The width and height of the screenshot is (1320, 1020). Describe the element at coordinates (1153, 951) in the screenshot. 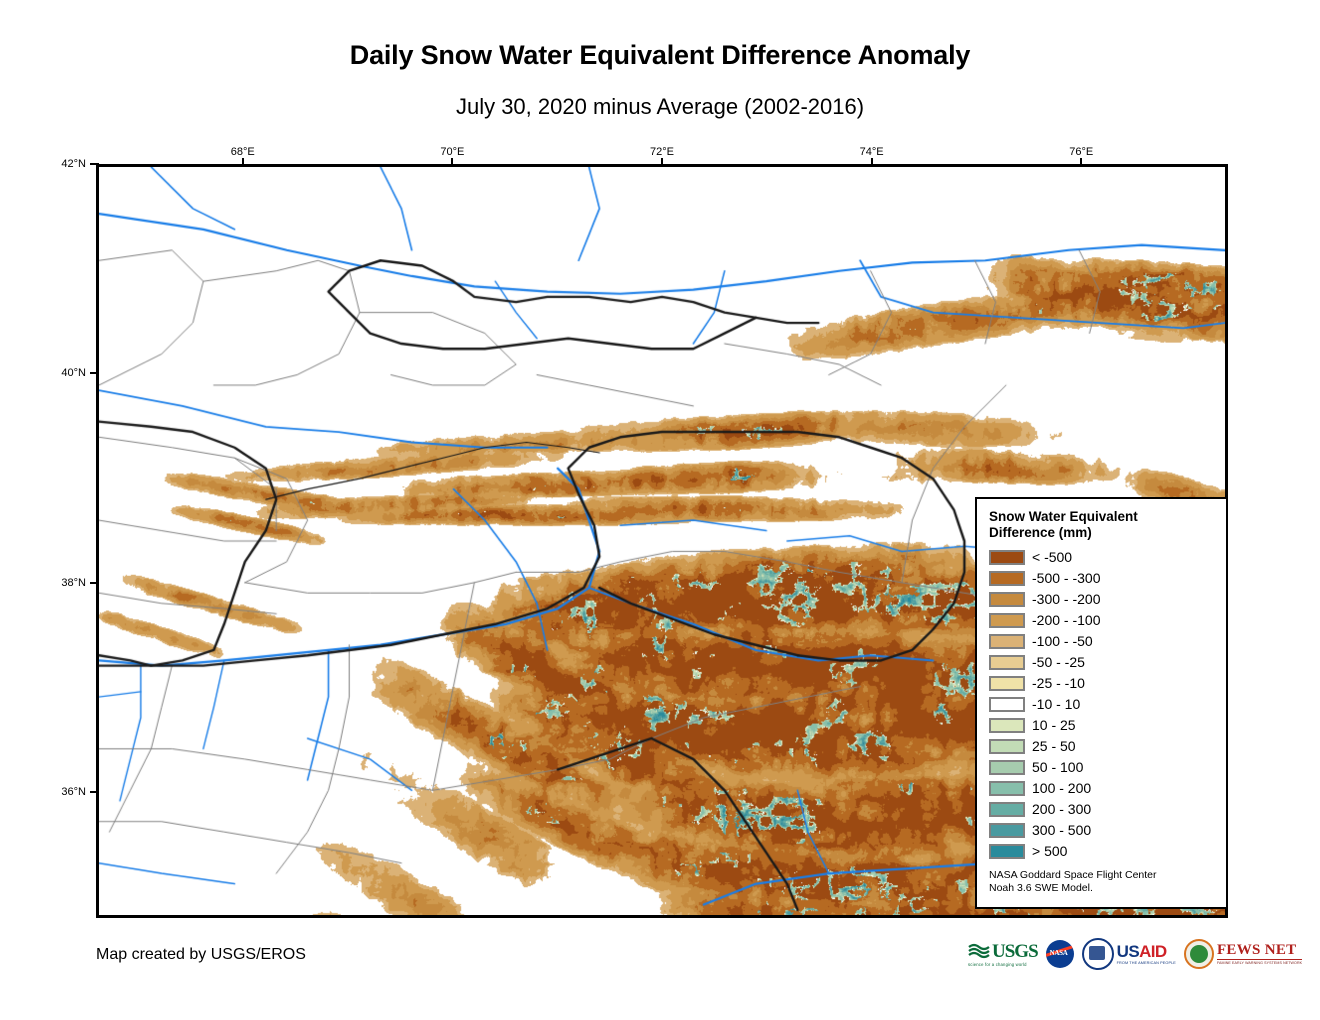

I see `usaid-wordmark-aid: AID` at that location.